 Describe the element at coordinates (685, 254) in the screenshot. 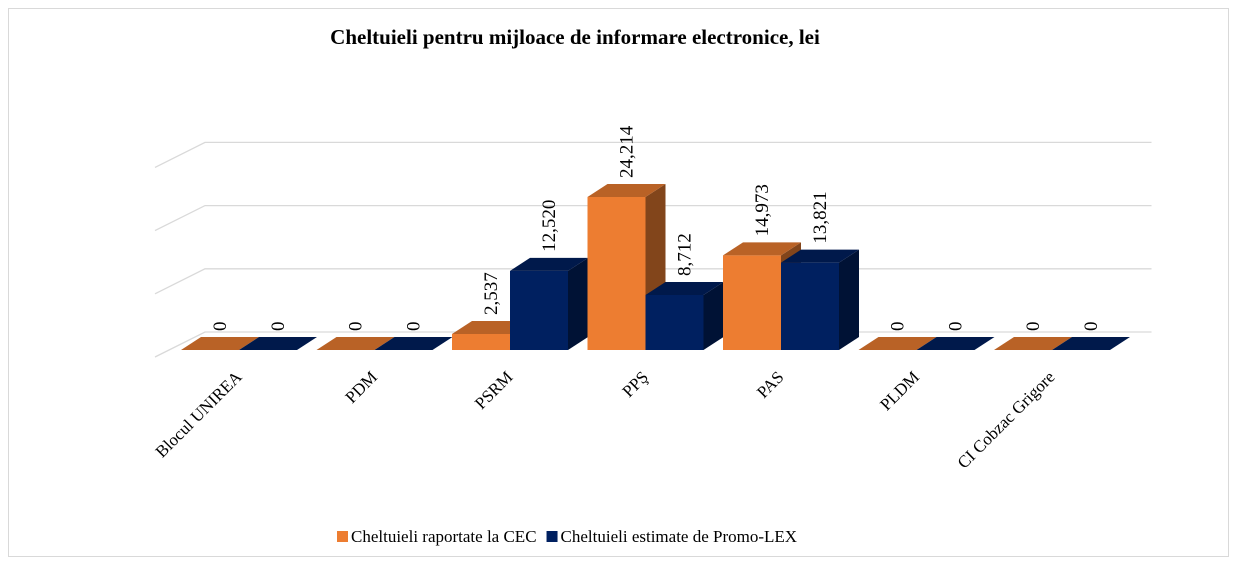

I see `value-label: 8,712` at that location.